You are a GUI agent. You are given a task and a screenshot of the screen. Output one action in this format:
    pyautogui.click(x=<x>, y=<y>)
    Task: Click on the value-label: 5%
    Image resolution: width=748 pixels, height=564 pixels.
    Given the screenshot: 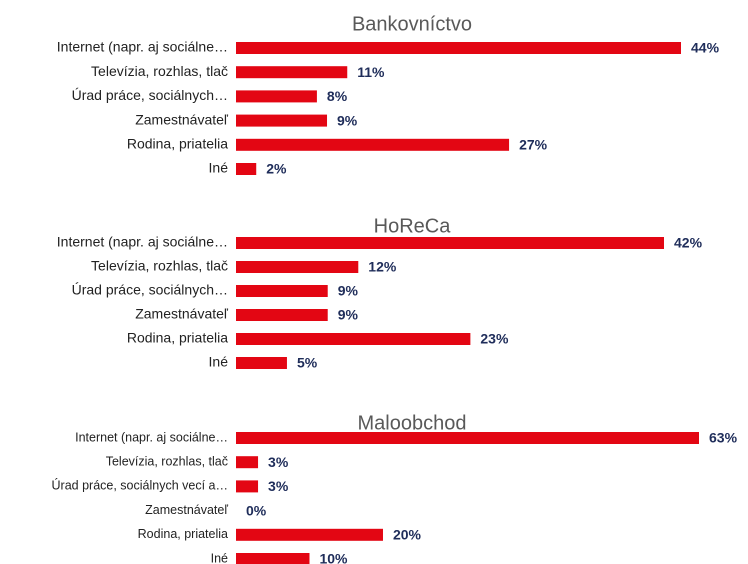 What is the action you would take?
    pyautogui.click(x=307, y=363)
    